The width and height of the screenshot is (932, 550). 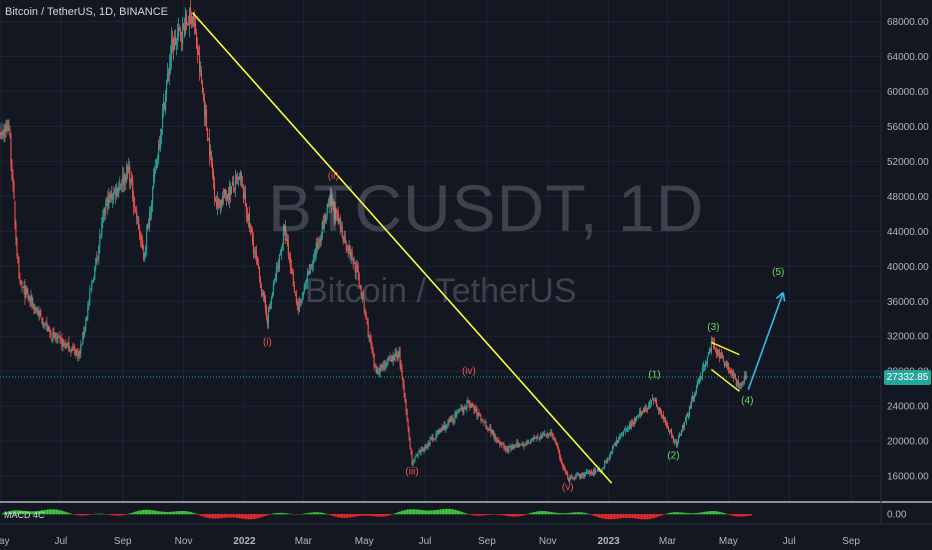 What do you see at coordinates (779, 295) in the screenshot?
I see `projection-arrowhead` at bounding box center [779, 295].